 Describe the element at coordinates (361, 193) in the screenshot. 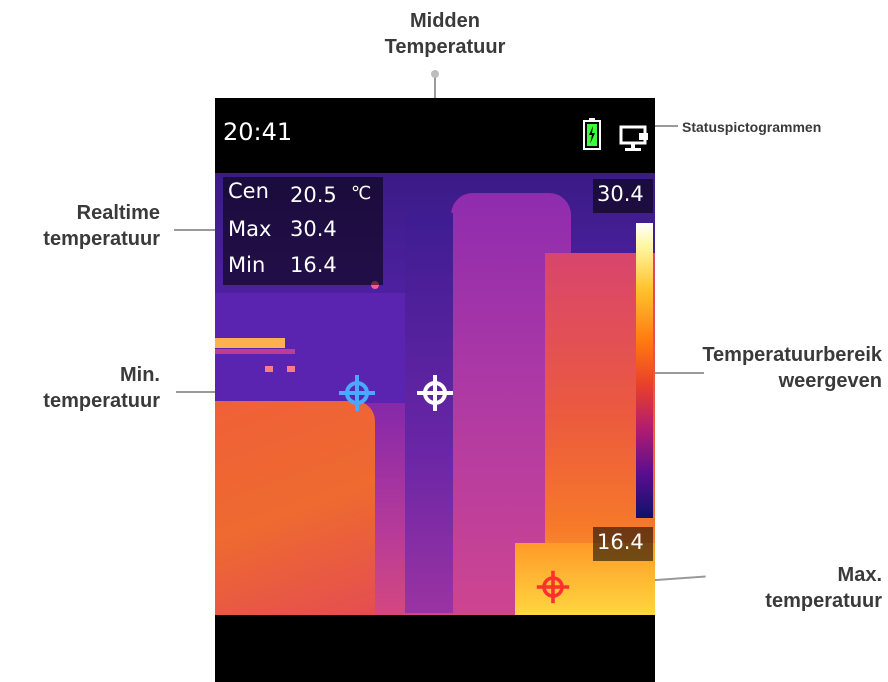

I see `unit-label: ℃` at that location.